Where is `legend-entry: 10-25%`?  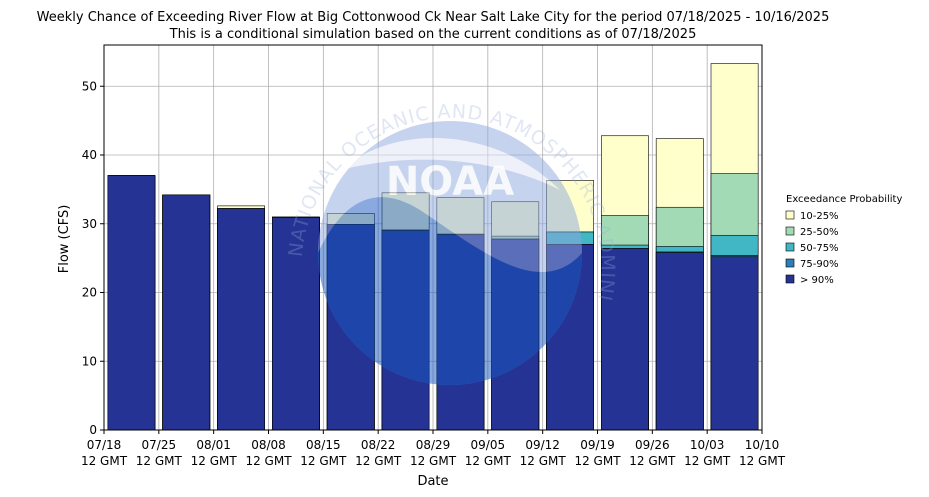 legend-entry: 10-25% is located at coordinates (819, 216).